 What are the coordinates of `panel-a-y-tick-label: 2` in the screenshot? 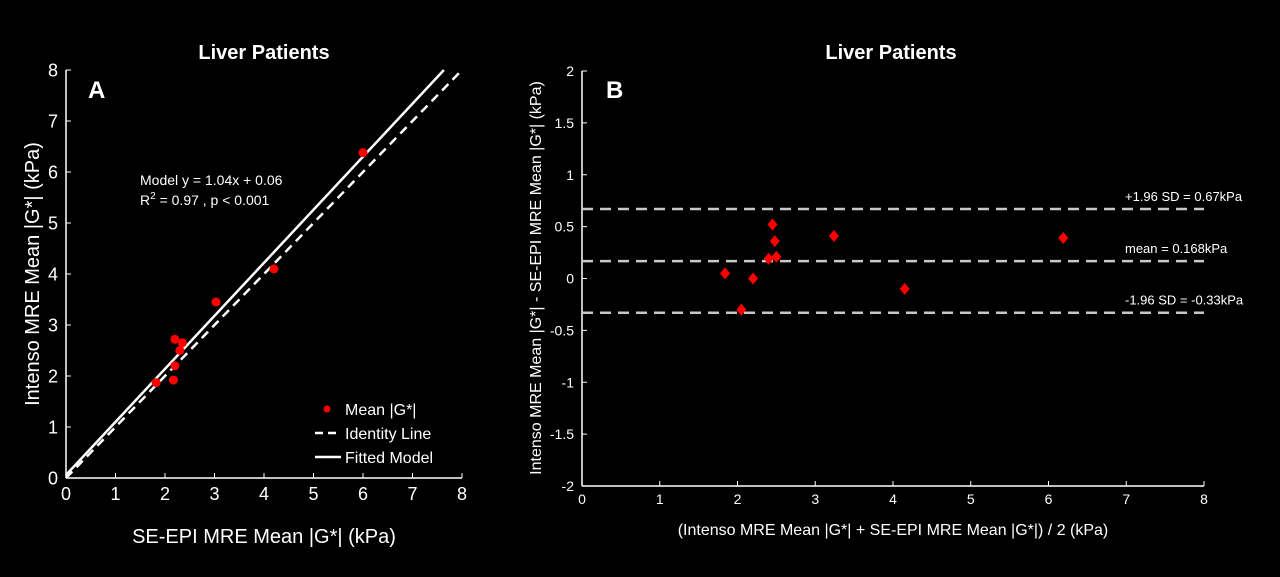 It's located at (53, 376).